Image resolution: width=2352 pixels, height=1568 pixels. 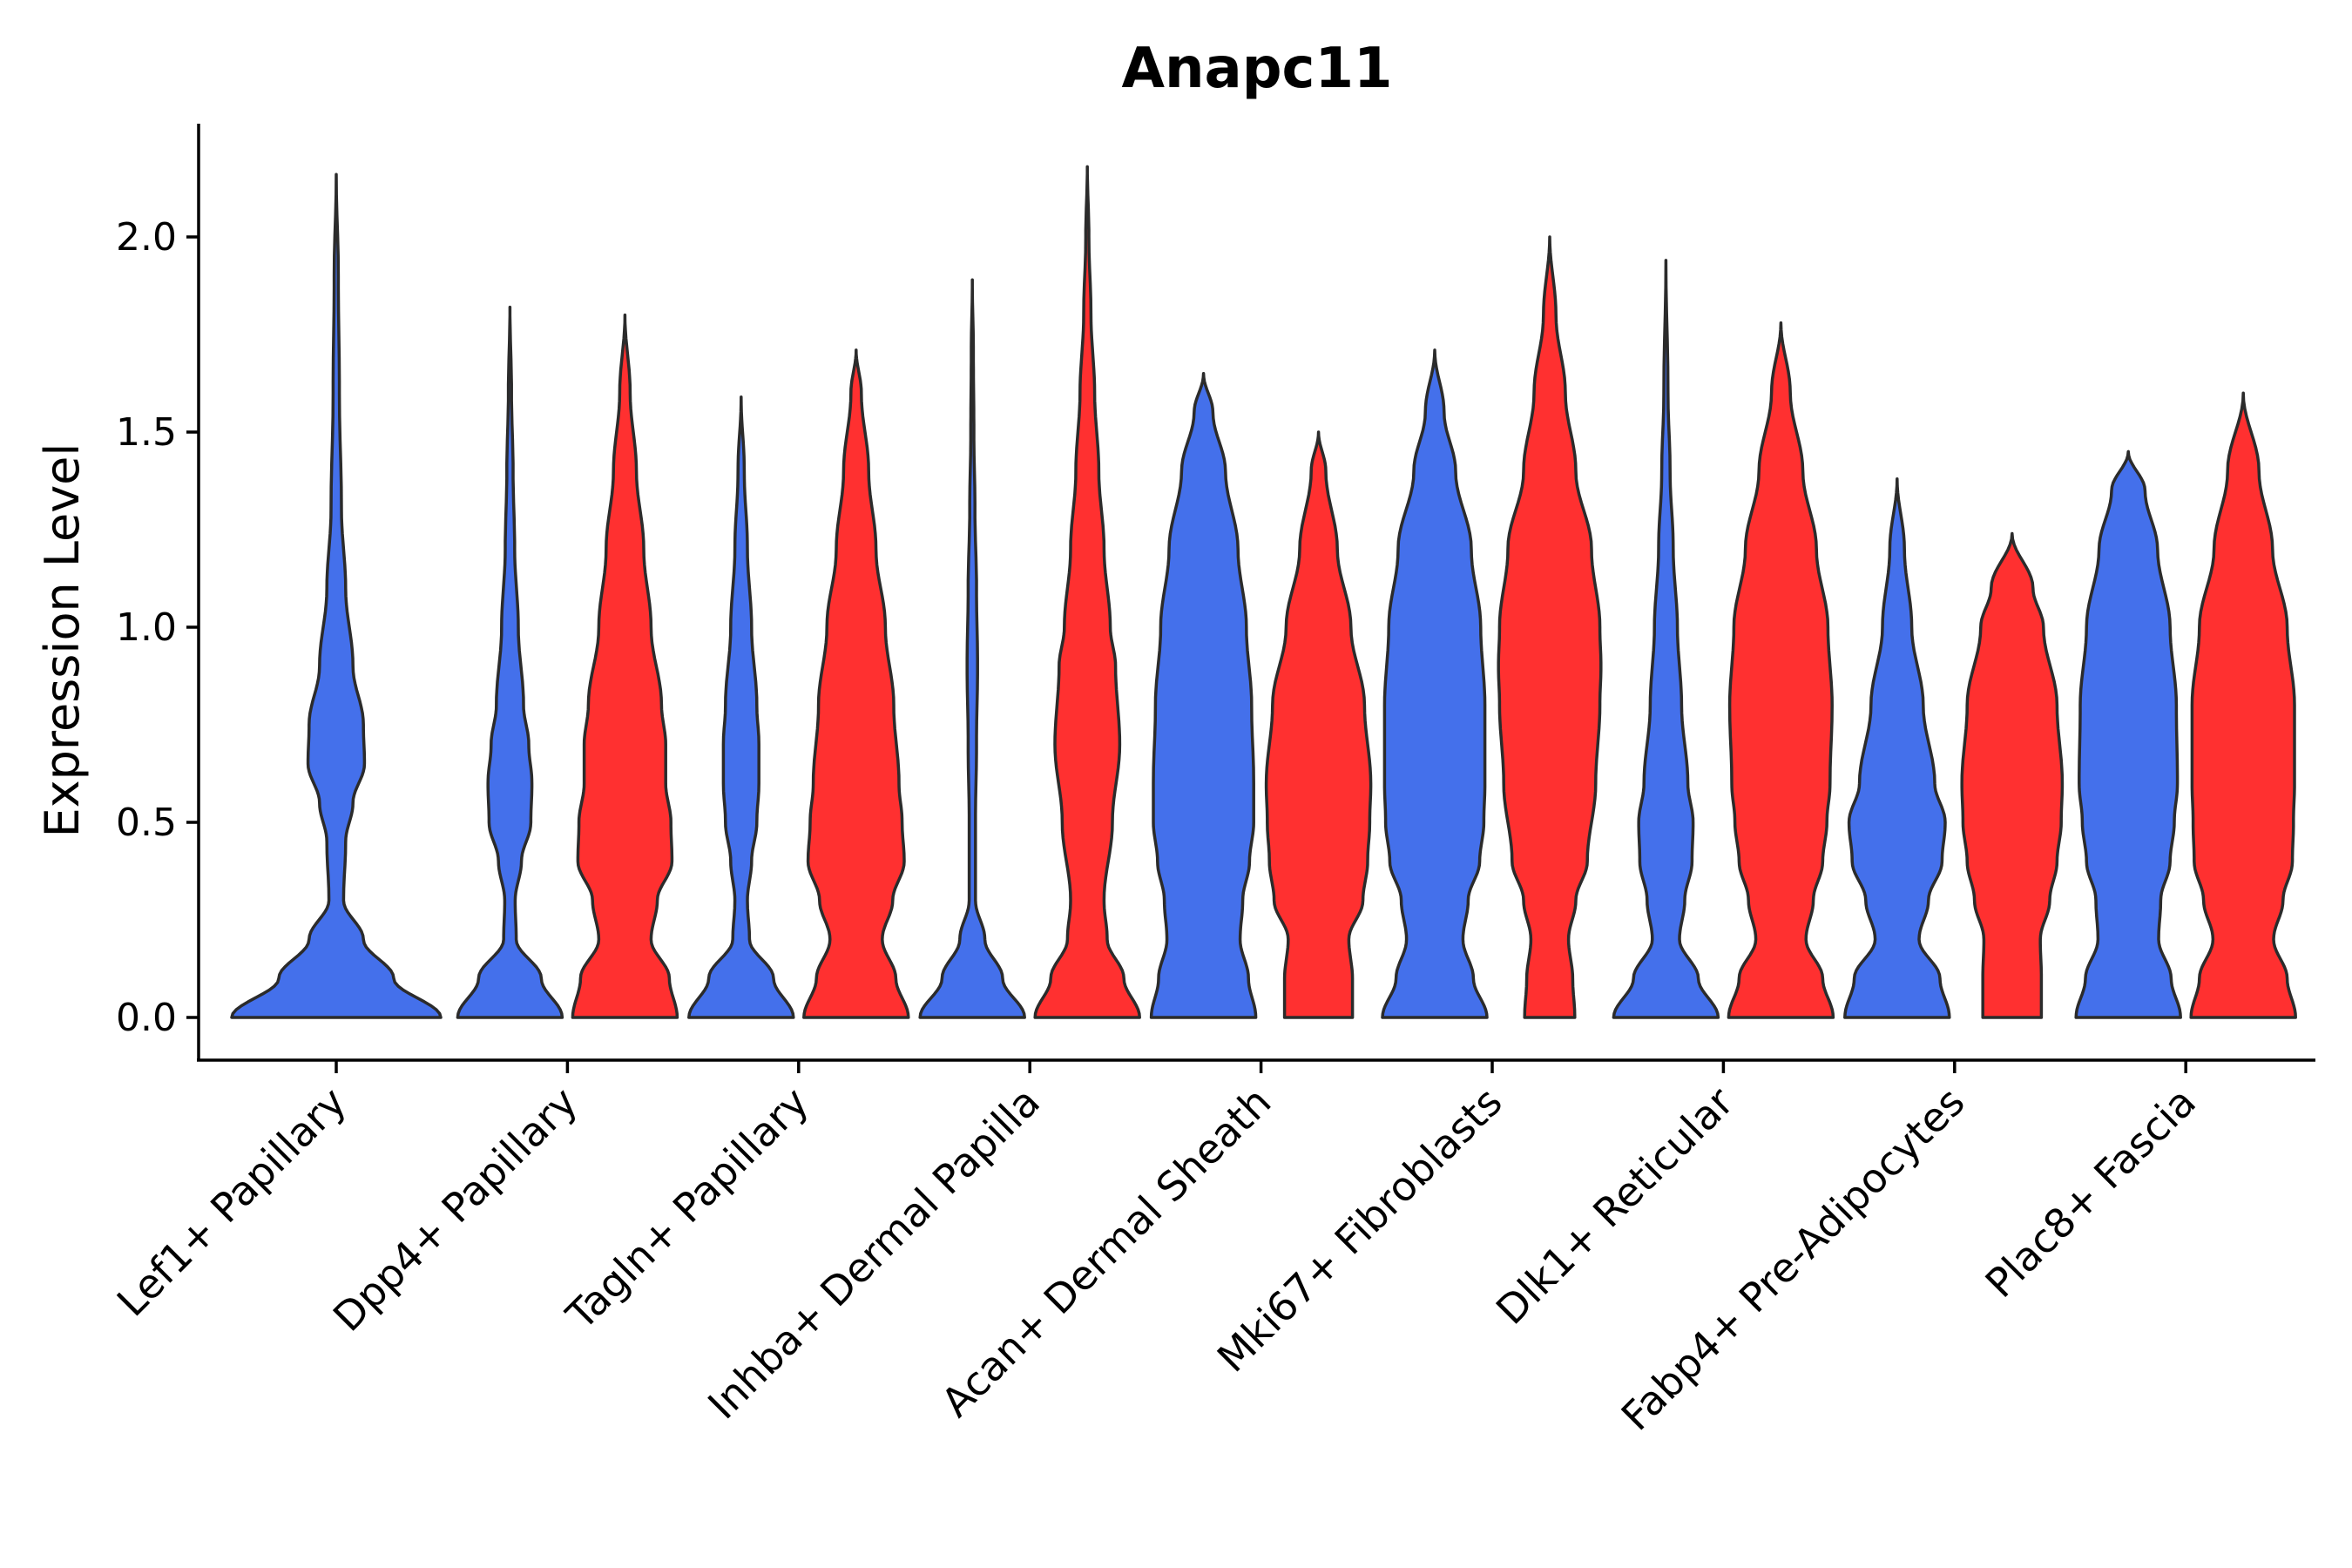 I want to click on y-axis-label: Expression Level, so click(x=62, y=640).